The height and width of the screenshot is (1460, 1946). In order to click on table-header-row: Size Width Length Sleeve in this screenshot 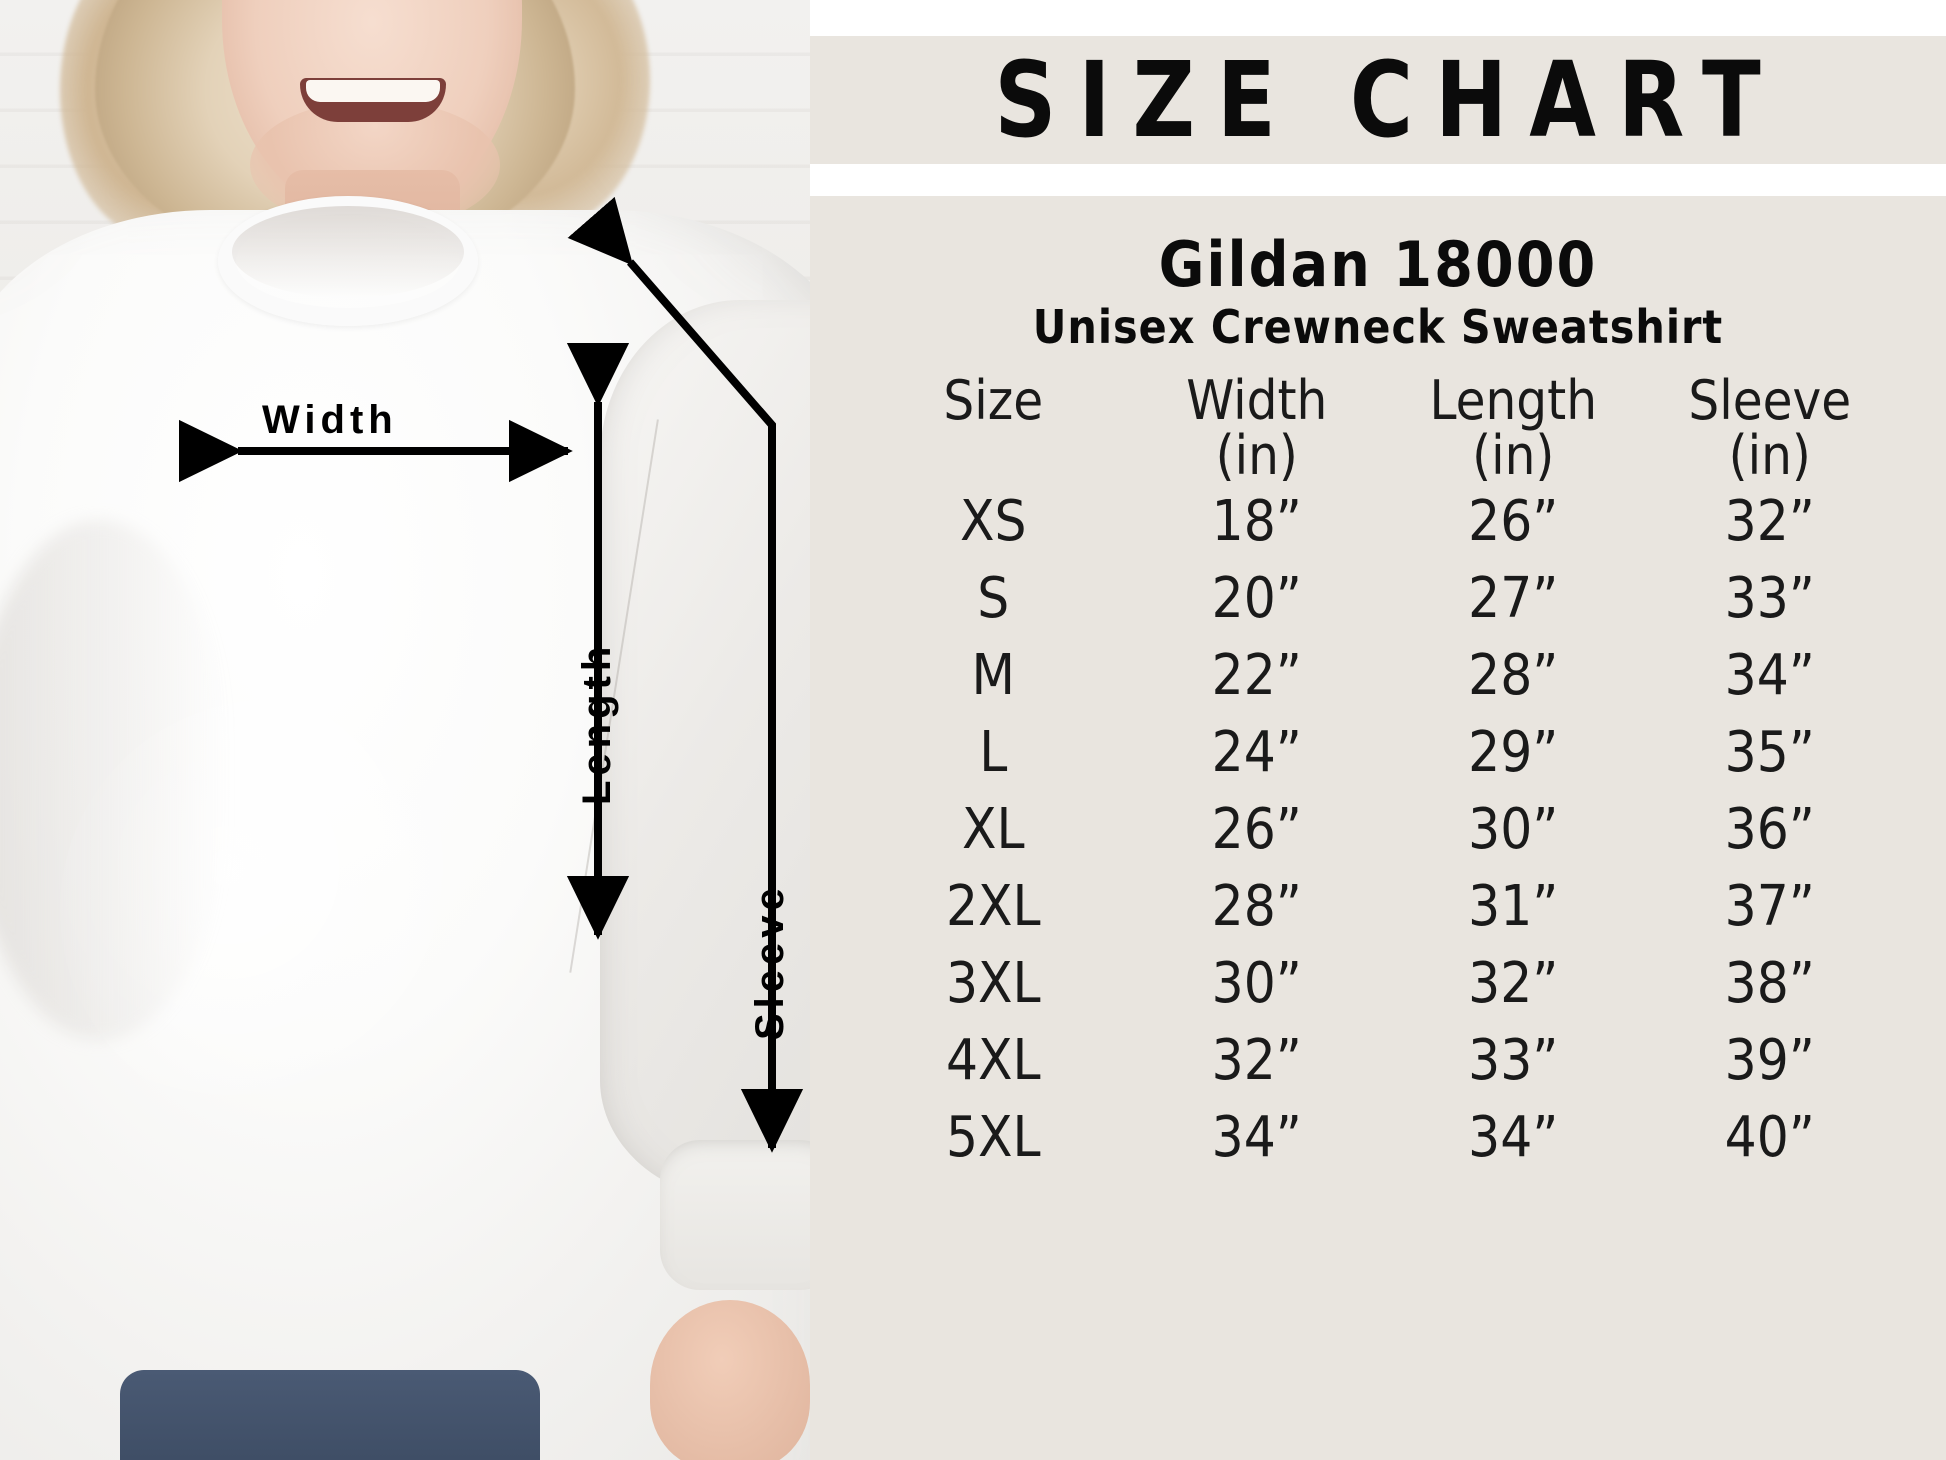, I will do `click(1378, 400)`.